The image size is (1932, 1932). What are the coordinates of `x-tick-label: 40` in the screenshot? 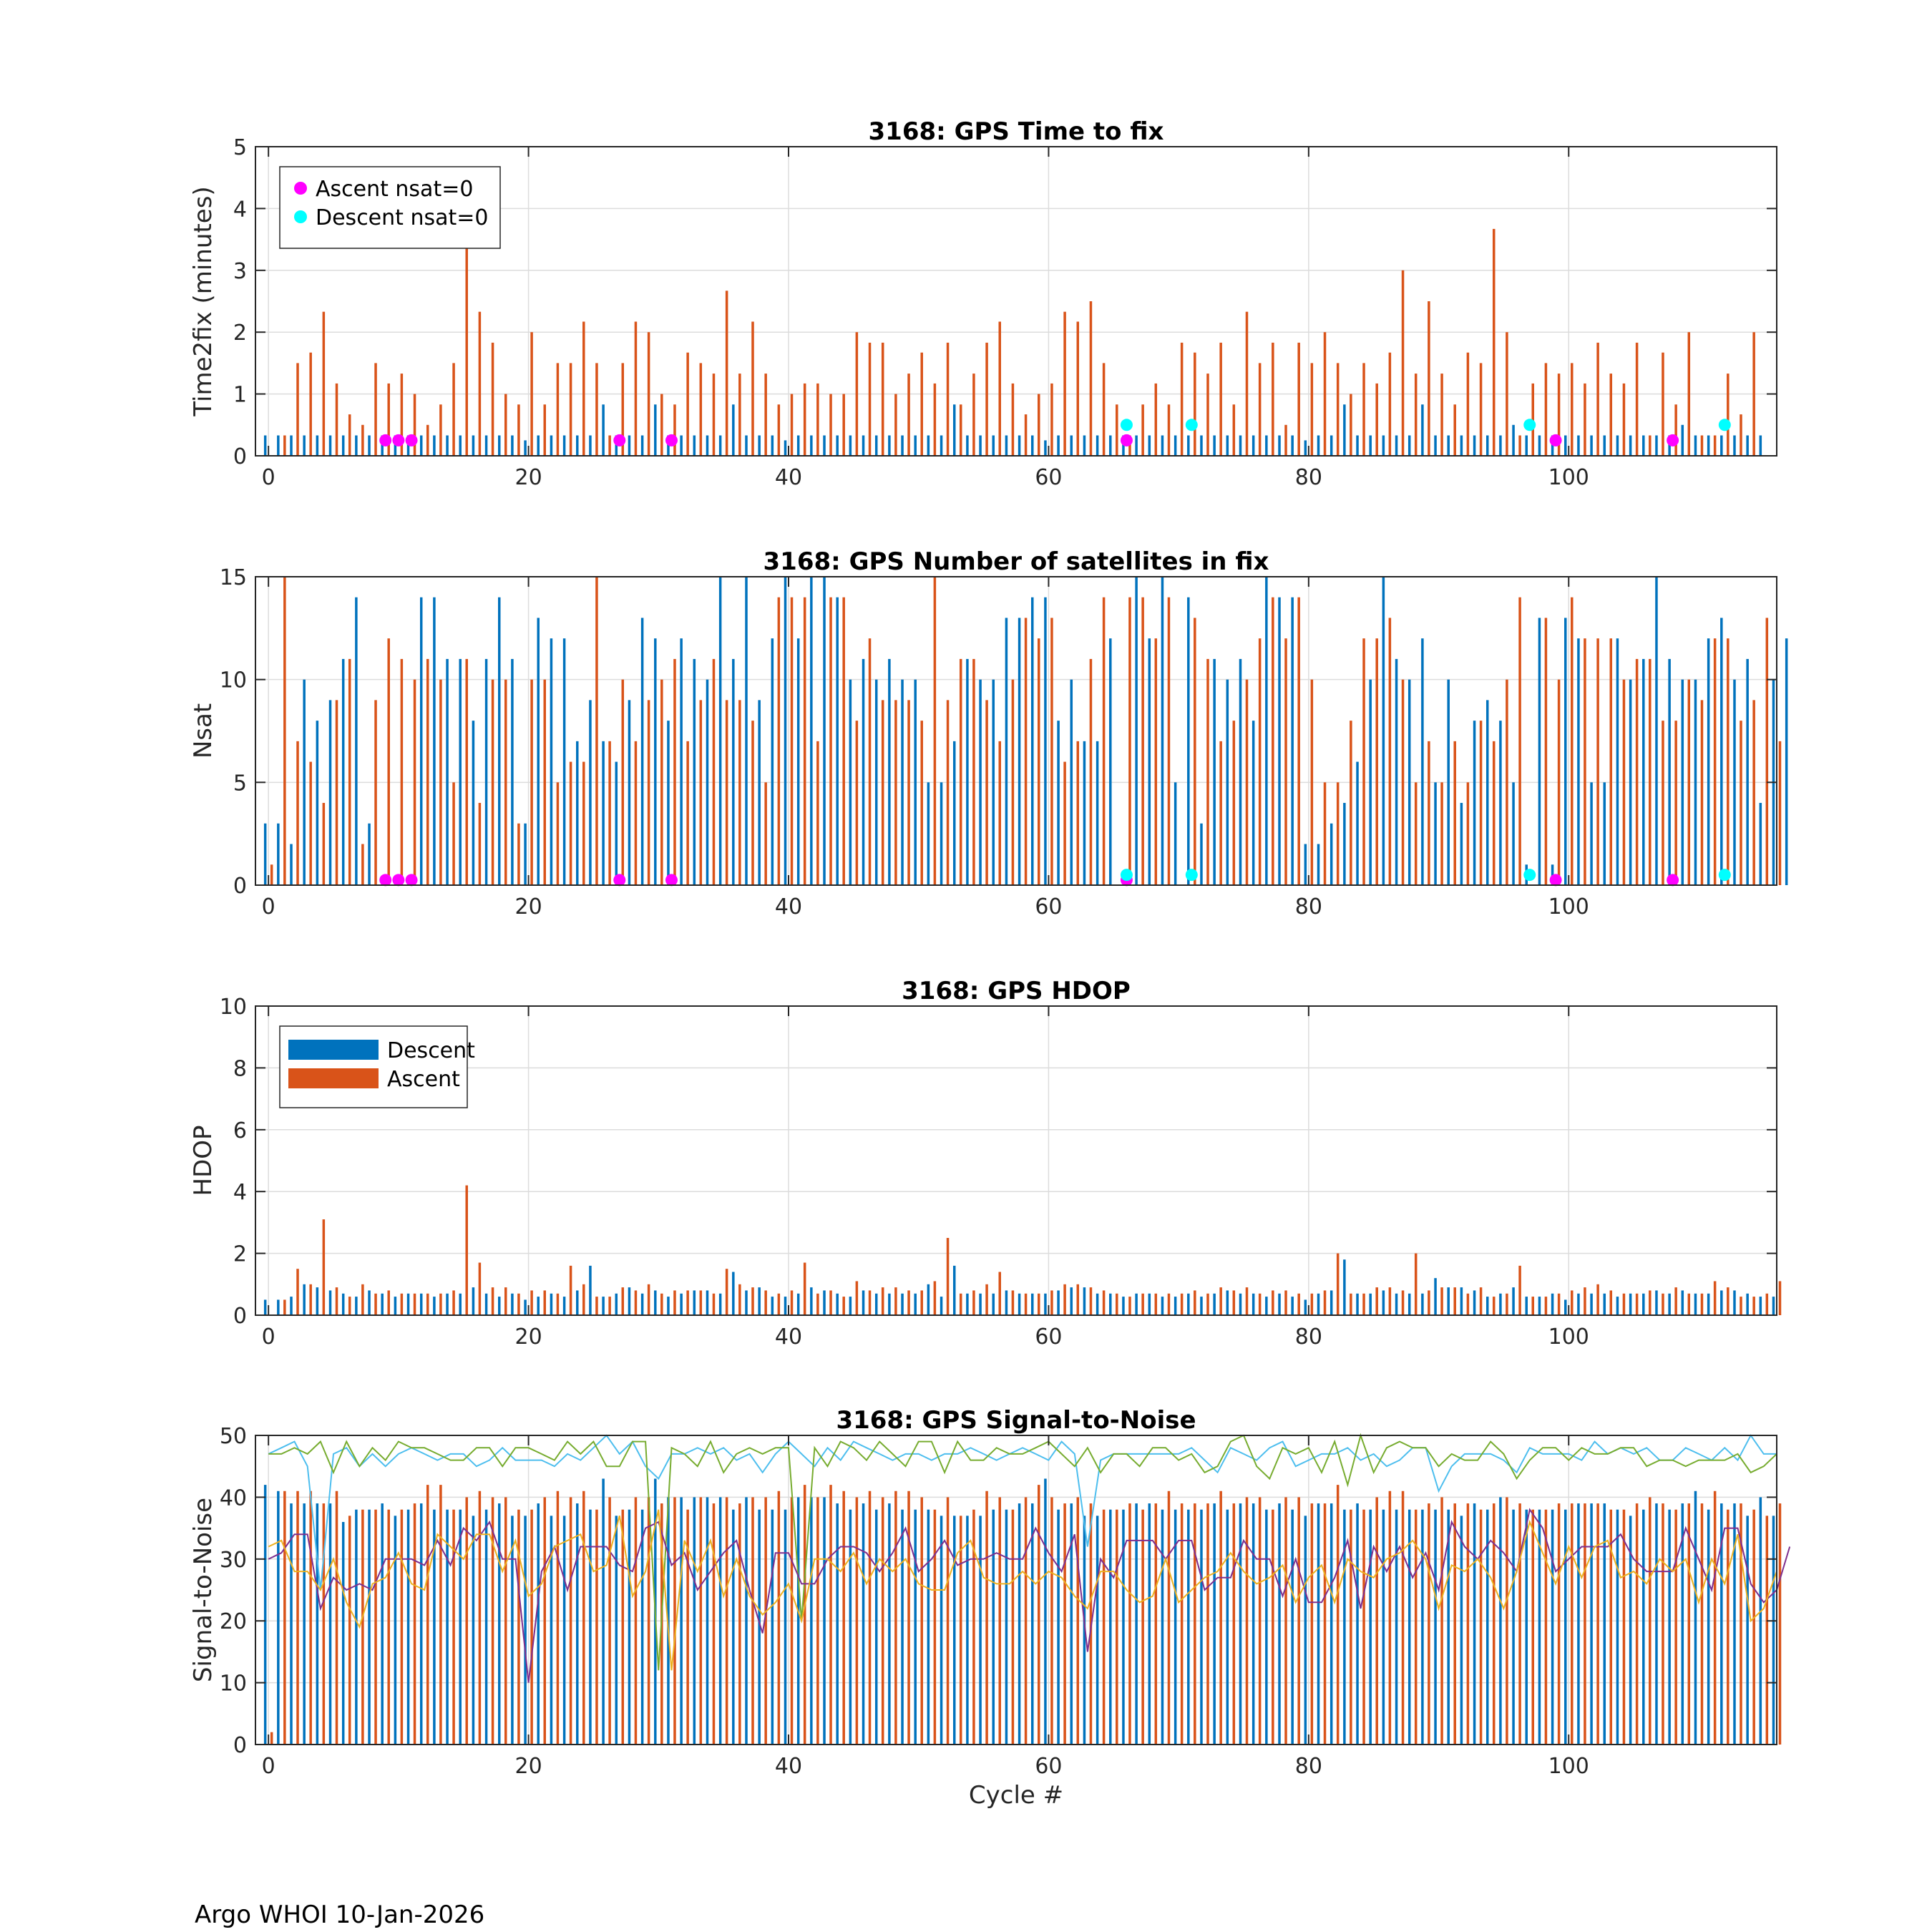 It's located at (788, 478).